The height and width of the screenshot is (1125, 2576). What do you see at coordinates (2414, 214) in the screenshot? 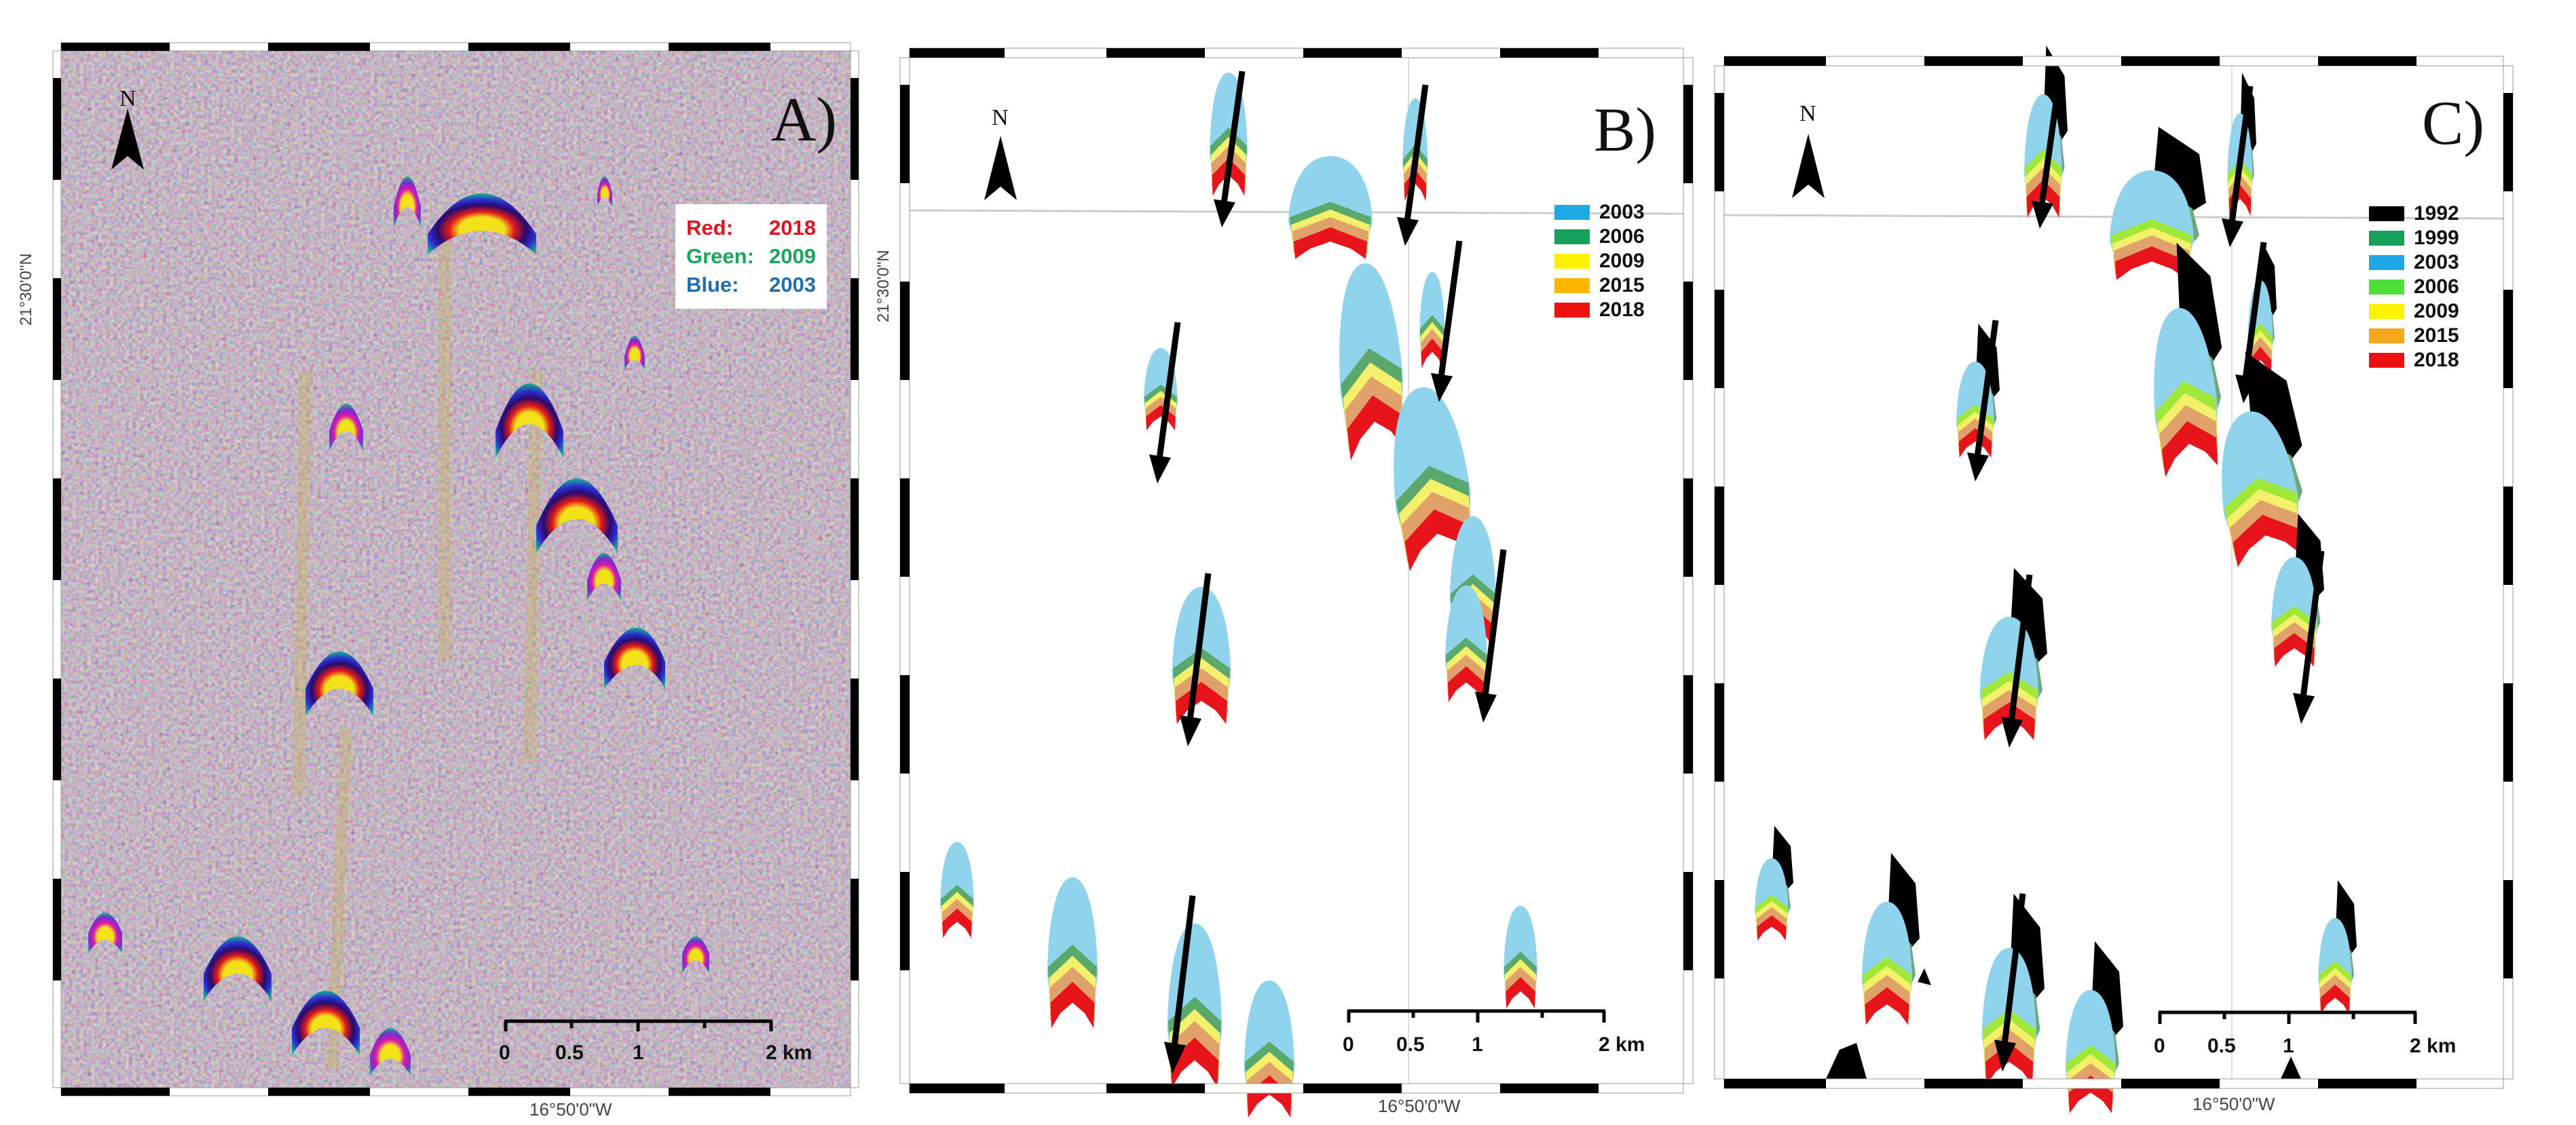
I see `legend-row: 1992` at bounding box center [2414, 214].